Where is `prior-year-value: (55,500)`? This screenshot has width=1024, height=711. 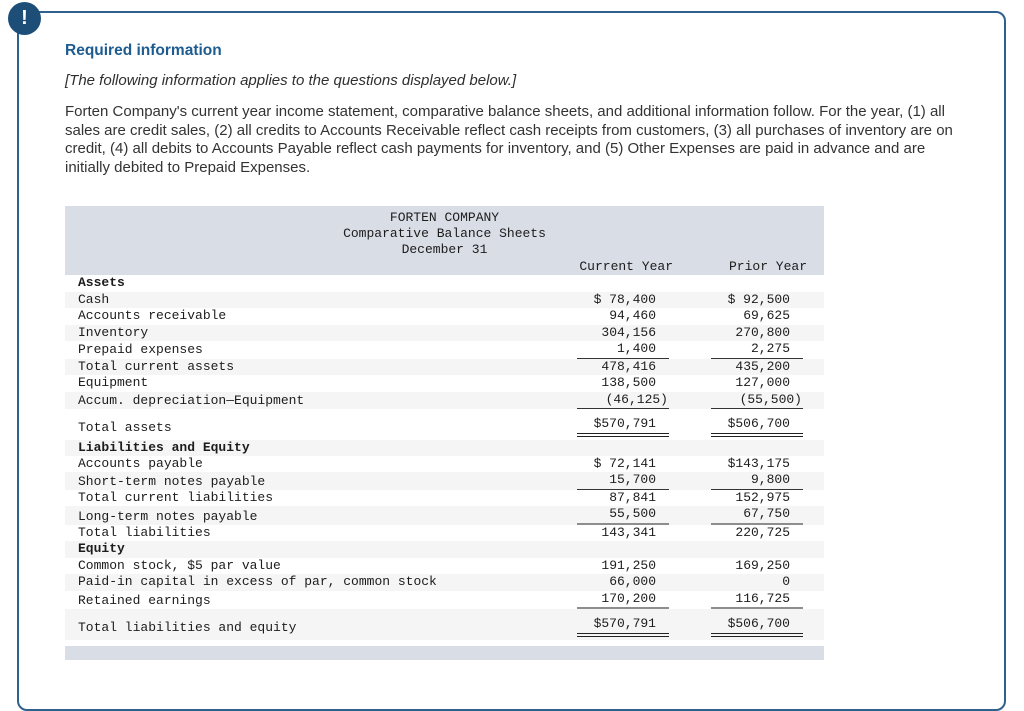 prior-year-value: (55,500) is located at coordinates (757, 401).